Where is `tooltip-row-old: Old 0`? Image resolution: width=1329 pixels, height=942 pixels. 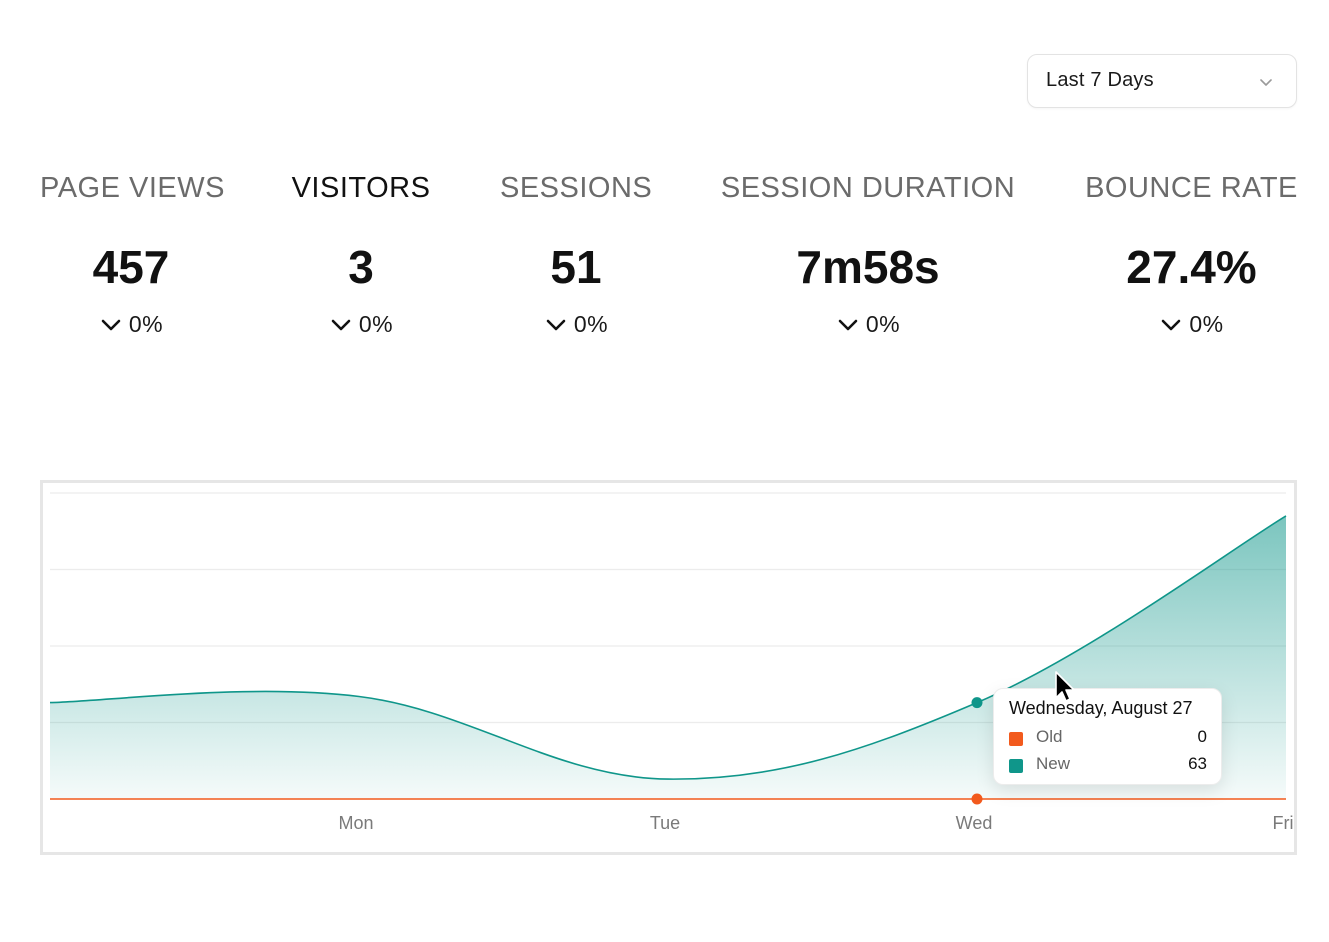 tooltip-row-old: Old 0 is located at coordinates (1108, 739).